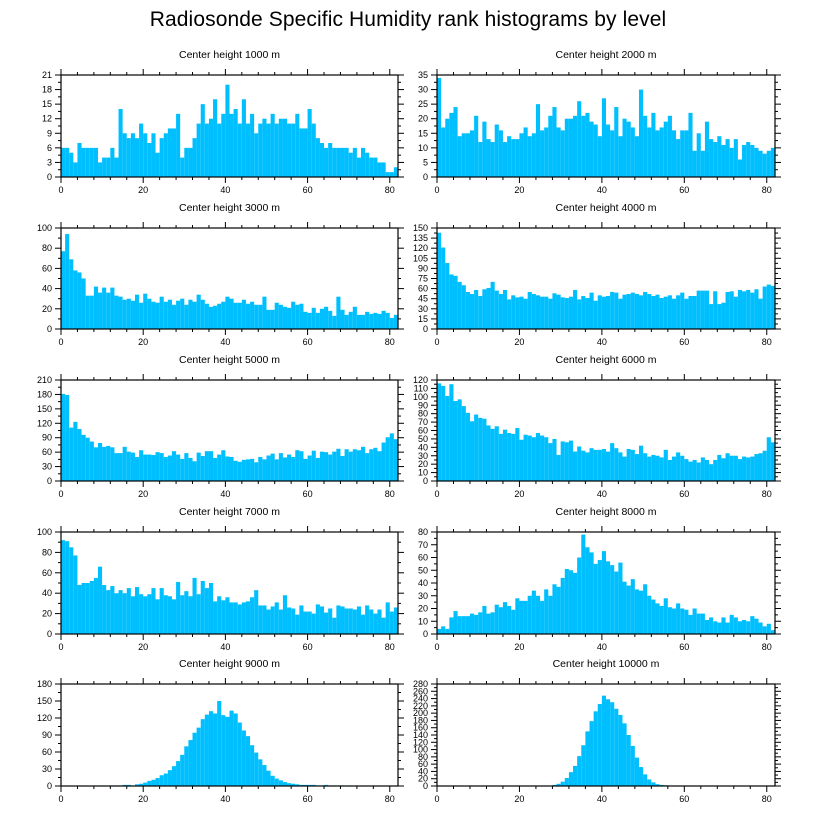 This screenshot has height=824, width=816. I want to click on y-tick-label: 210, so click(44, 380).